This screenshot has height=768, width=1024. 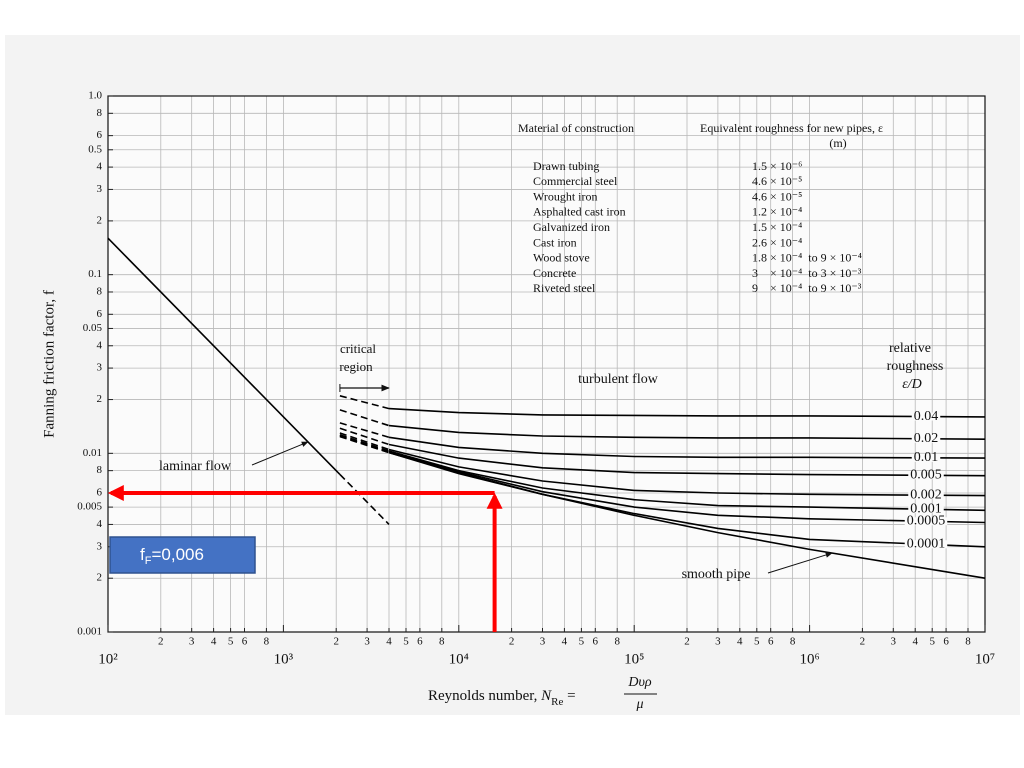 What do you see at coordinates (95, 96) in the screenshot?
I see `y-tick-label: 1.0` at bounding box center [95, 96].